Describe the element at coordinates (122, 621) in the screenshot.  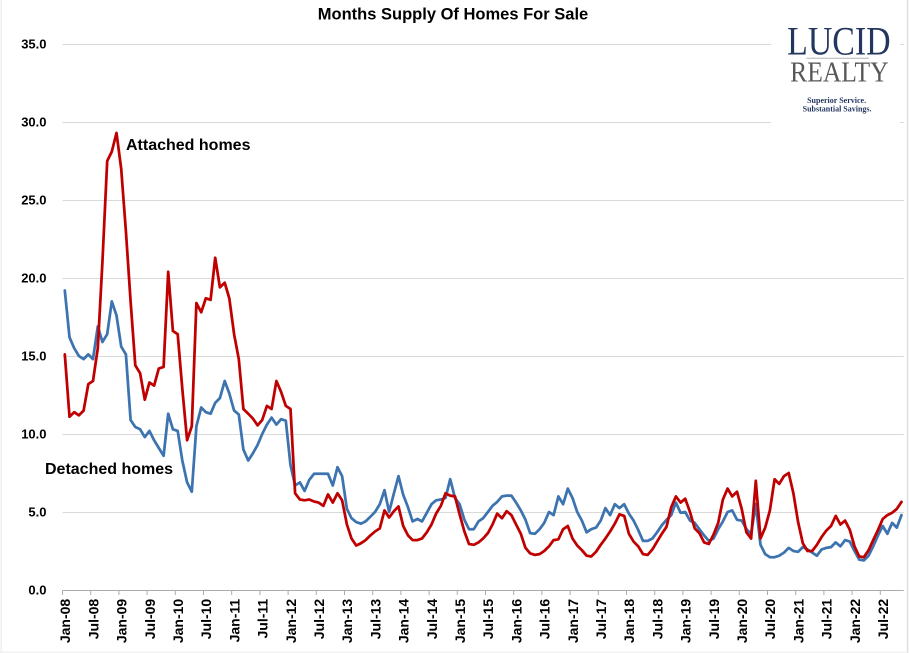
I see `svg-text: Jan-09` at that location.